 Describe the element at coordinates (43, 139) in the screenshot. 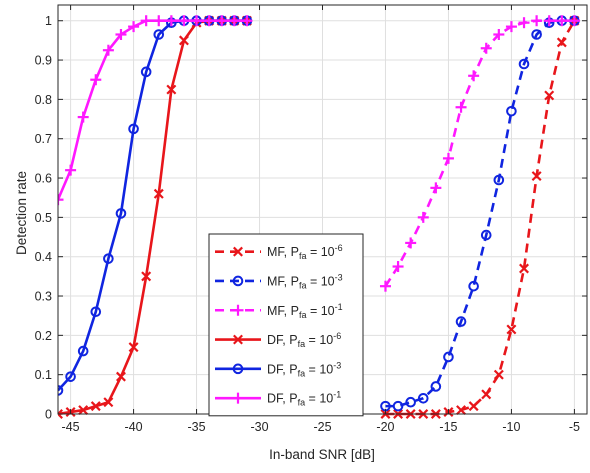

I see `y-tick-label: 0.7` at that location.